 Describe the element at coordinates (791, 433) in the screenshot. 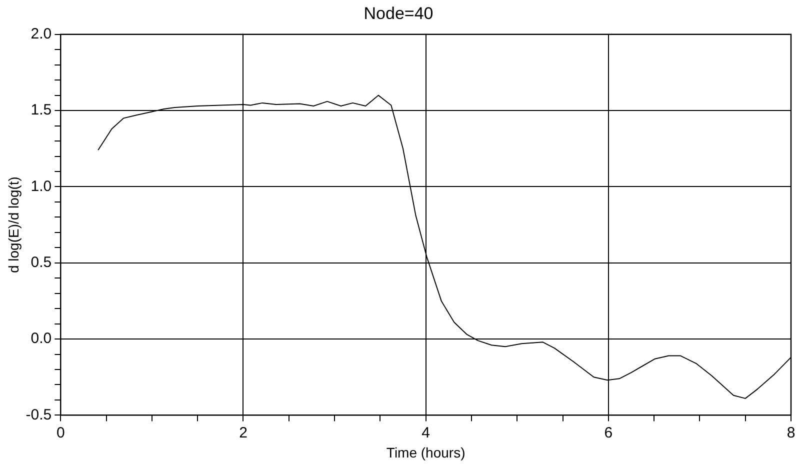

I see `x-tick-label: 8` at that location.